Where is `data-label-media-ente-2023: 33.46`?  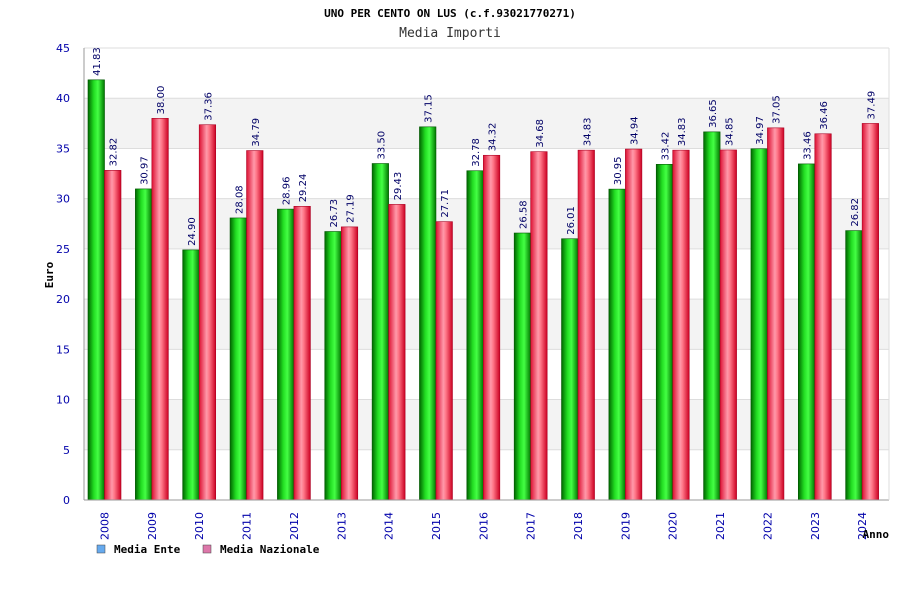 data-label-media-ente-2023: 33.46 is located at coordinates (808, 145).